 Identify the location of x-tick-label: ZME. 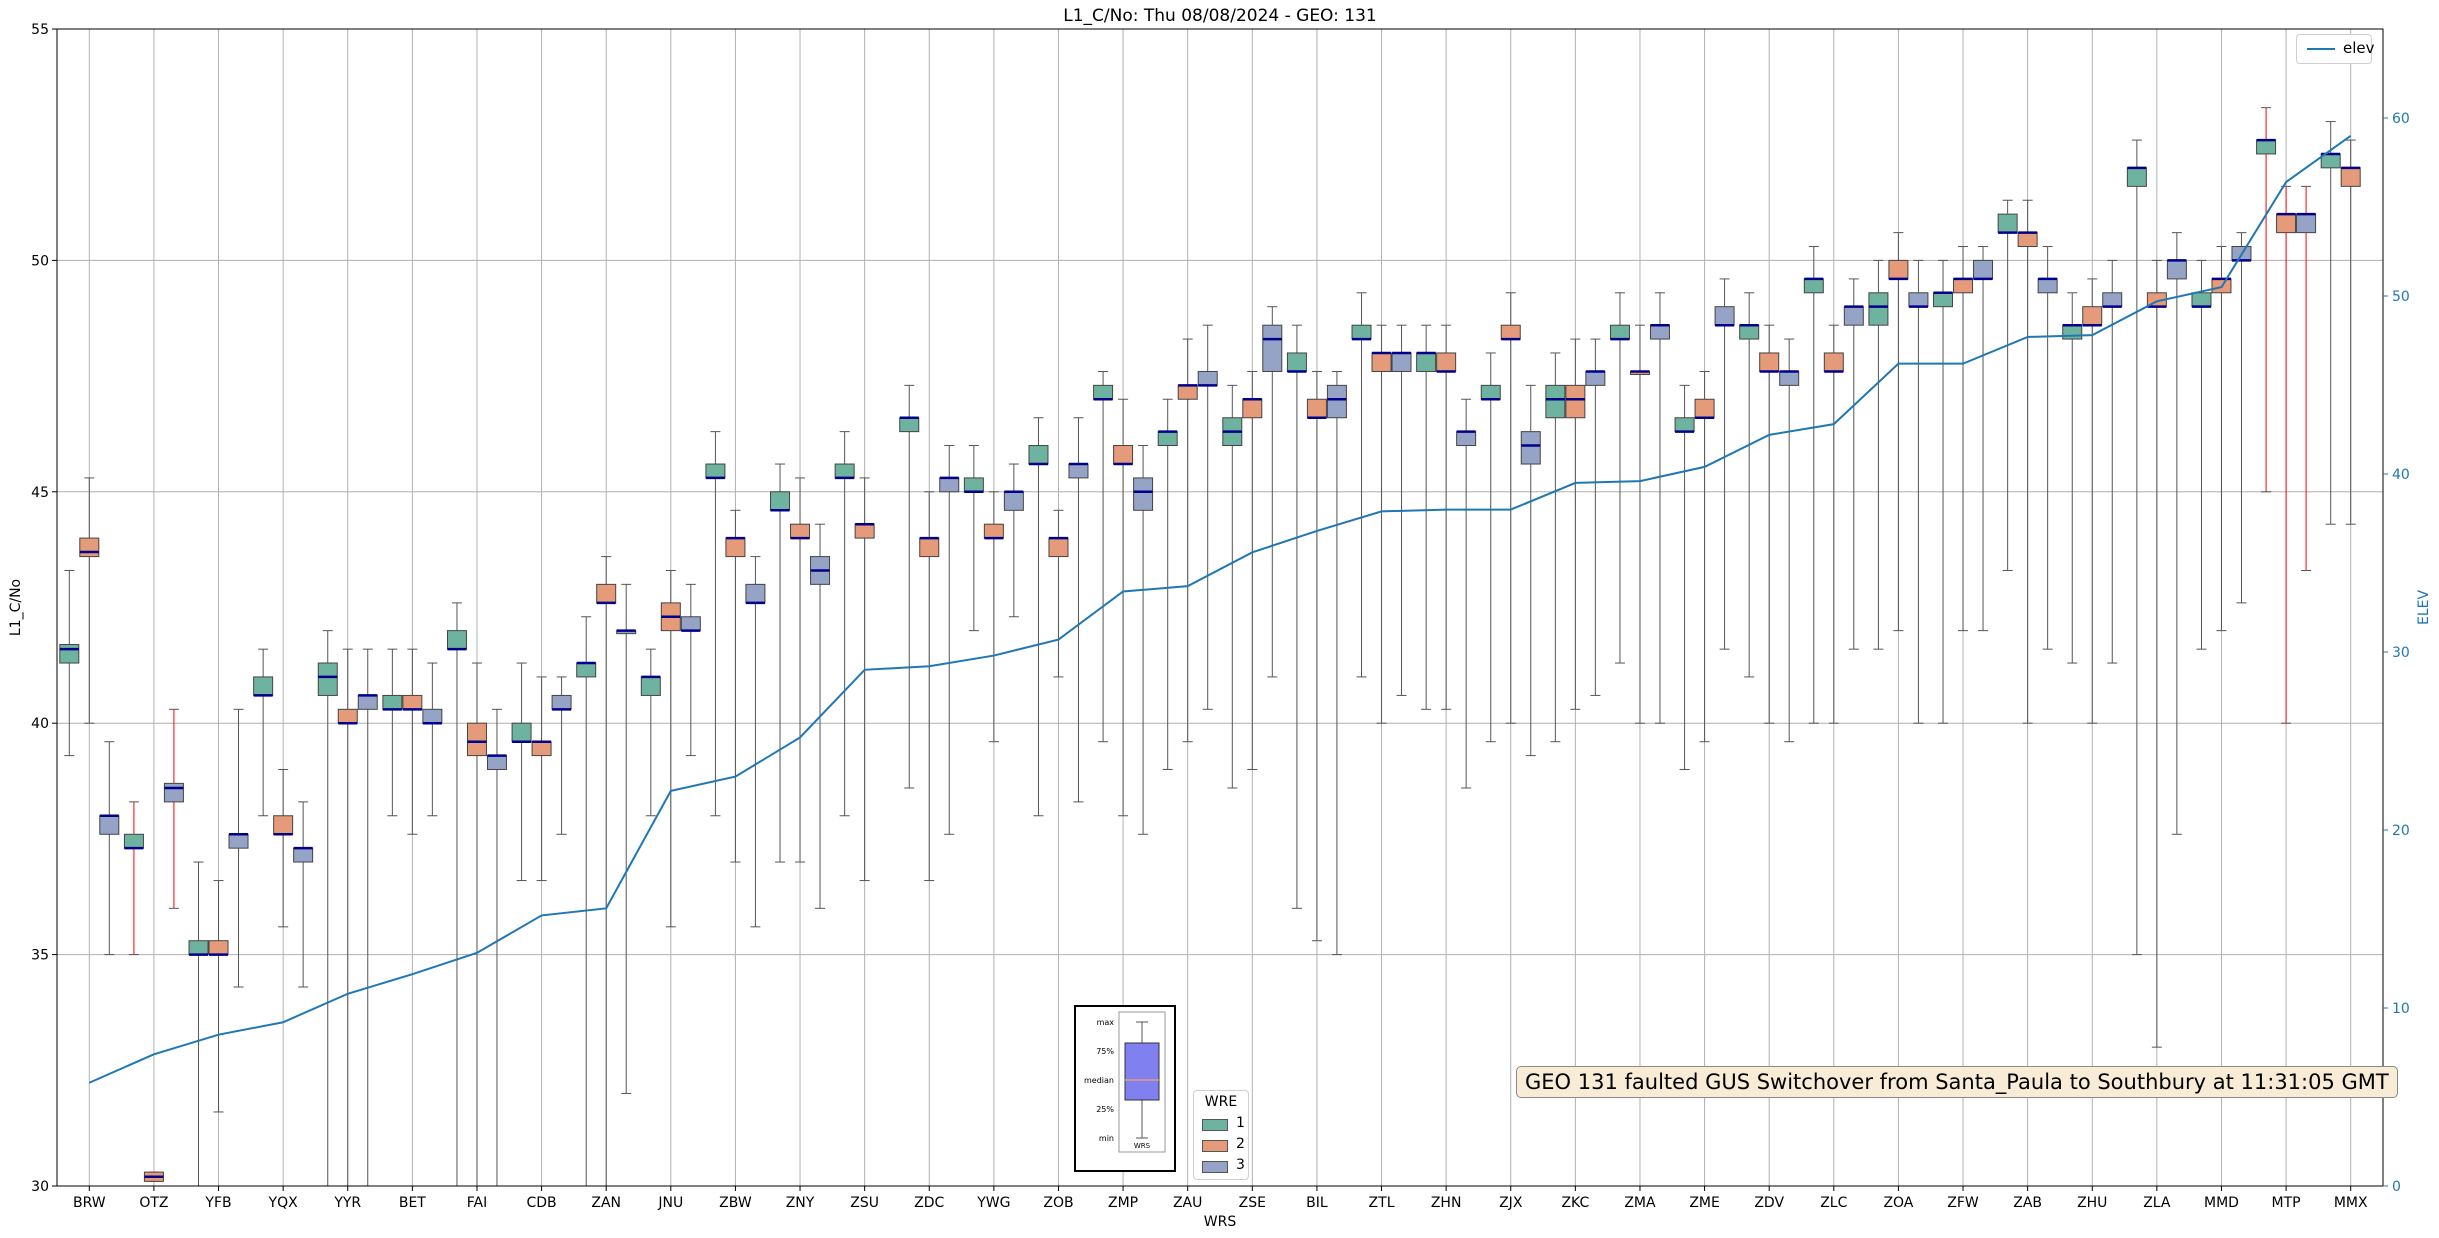
(1704, 1203).